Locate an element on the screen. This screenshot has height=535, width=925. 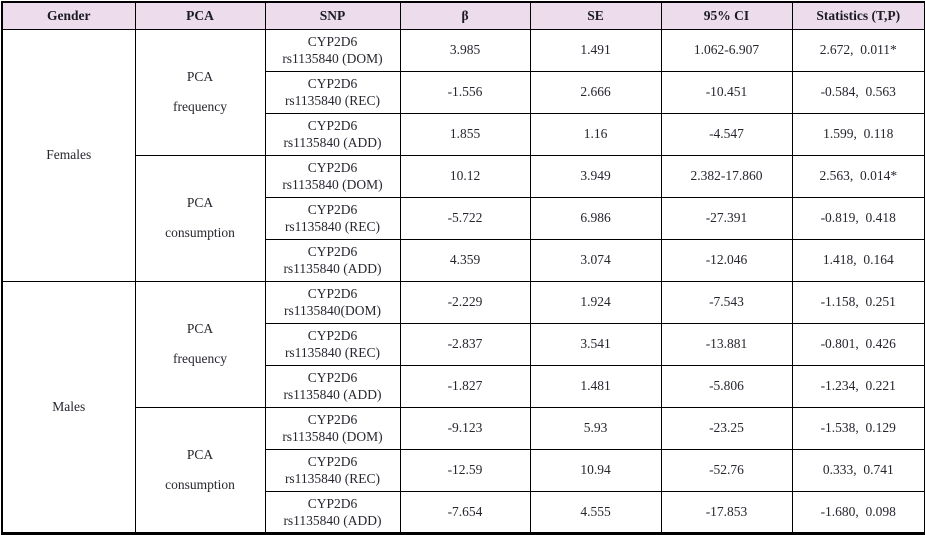
statistics-cell: 0.333, 0.741 is located at coordinates (858, 470).